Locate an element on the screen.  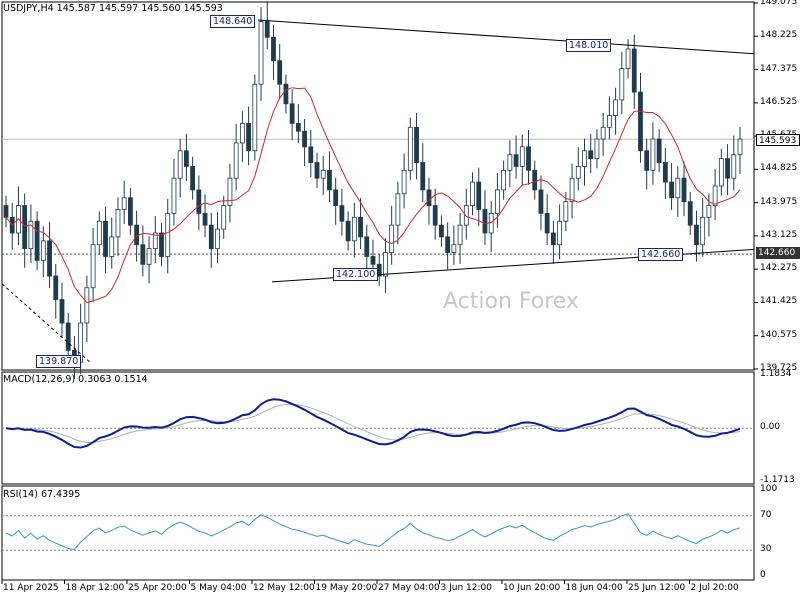
price-tick-label: 141.425 is located at coordinates (779, 301).